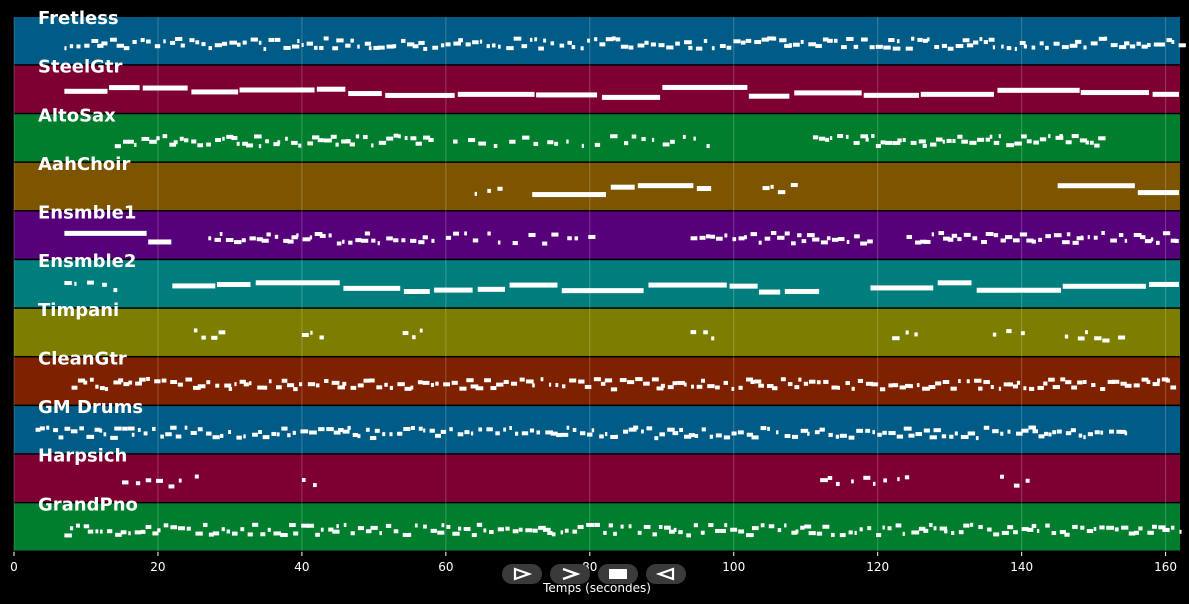 Image resolution: width=1189 pixels, height=604 pixels. I want to click on note-aahchoir, so click(500, 188).